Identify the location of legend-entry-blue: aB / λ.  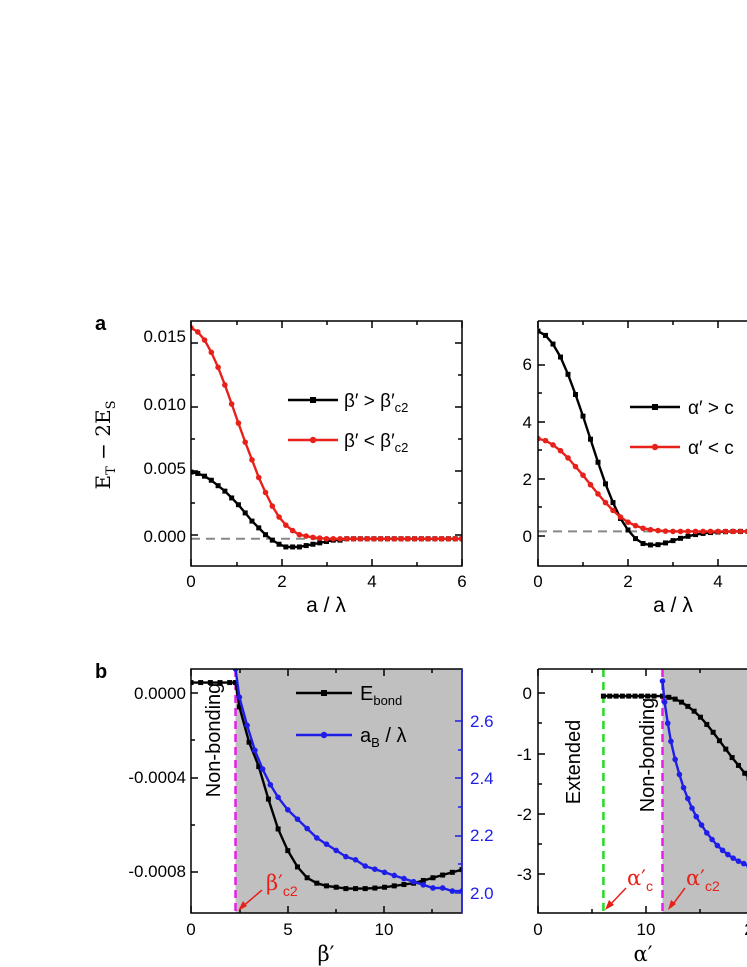
(383, 737).